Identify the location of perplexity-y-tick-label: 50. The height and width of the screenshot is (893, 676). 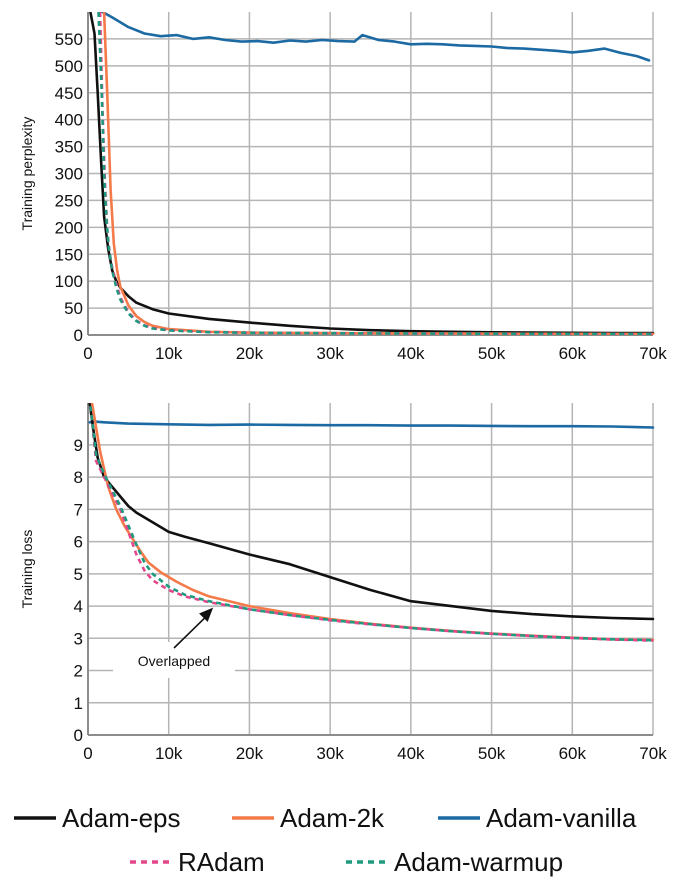
(73, 308).